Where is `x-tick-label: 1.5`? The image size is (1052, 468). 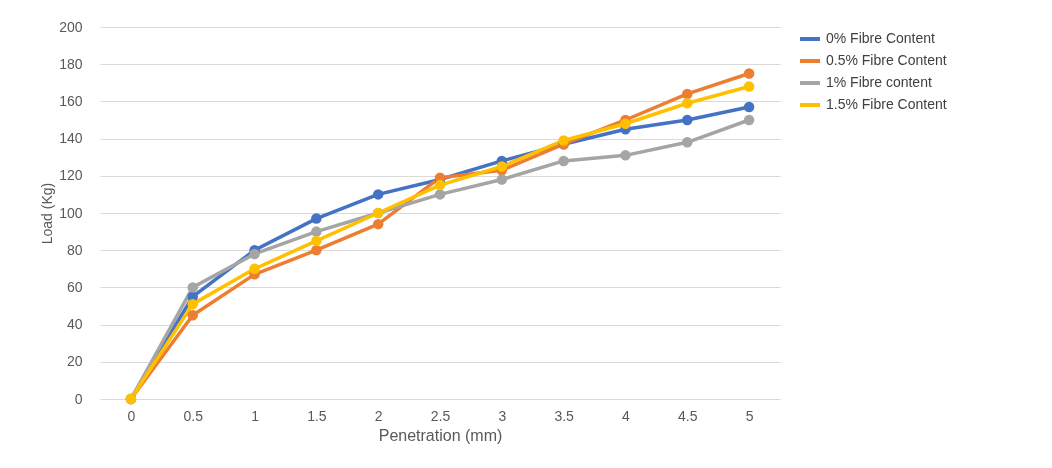 x-tick-label: 1.5 is located at coordinates (317, 415).